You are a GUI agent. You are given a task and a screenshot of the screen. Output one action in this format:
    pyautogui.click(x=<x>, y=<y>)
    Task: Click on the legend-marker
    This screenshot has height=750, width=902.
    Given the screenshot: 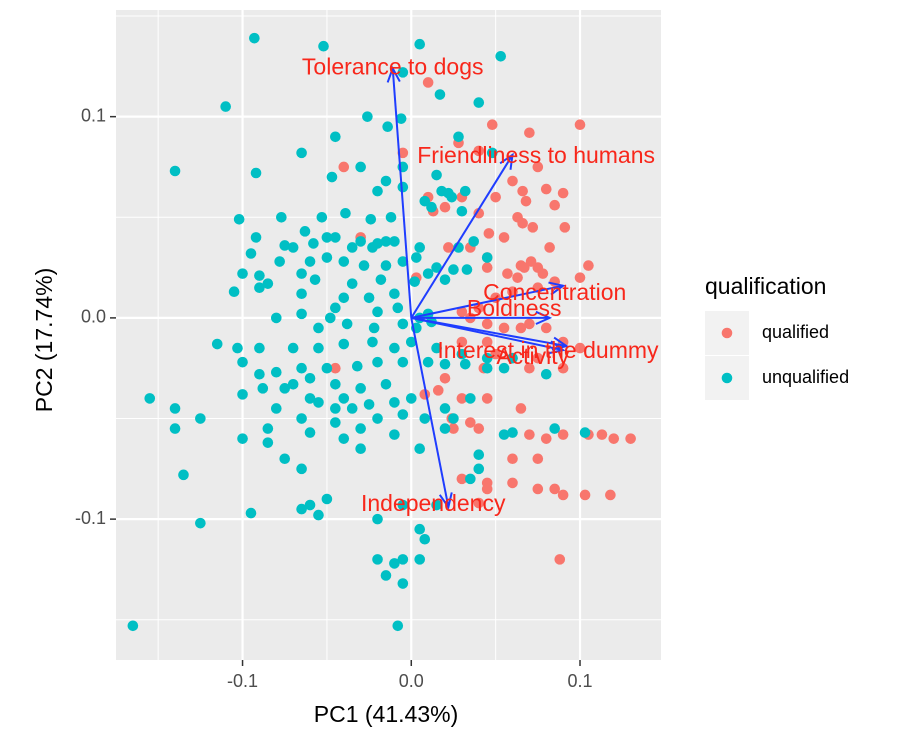 What is the action you would take?
    pyautogui.click(x=727, y=333)
    